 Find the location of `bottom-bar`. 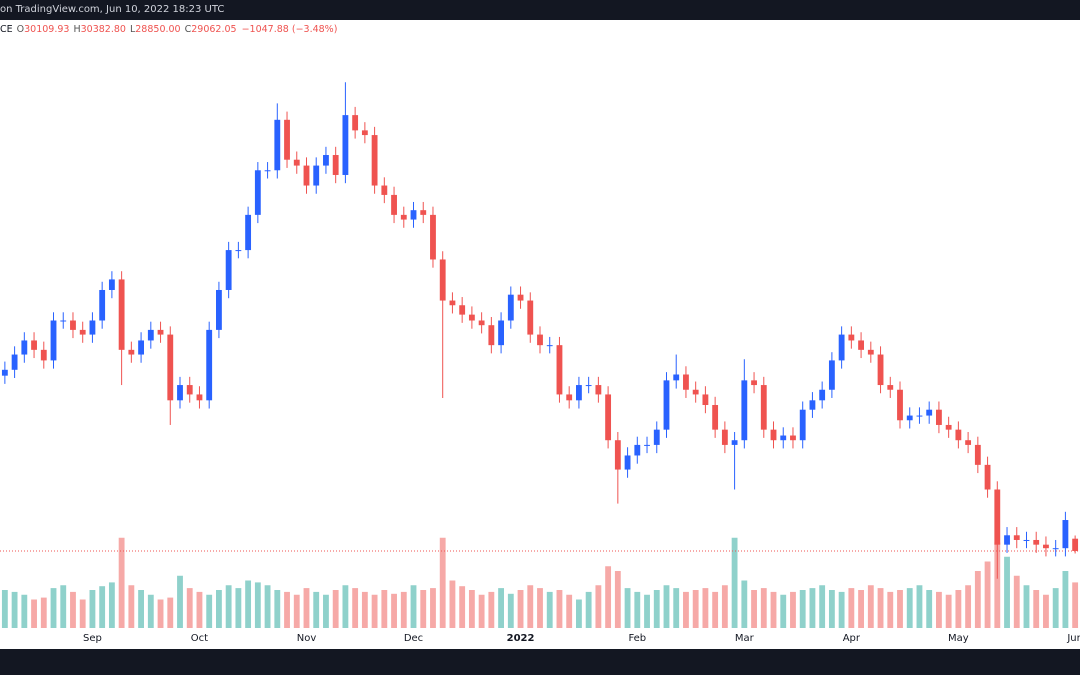

bottom-bar is located at coordinates (540, 662).